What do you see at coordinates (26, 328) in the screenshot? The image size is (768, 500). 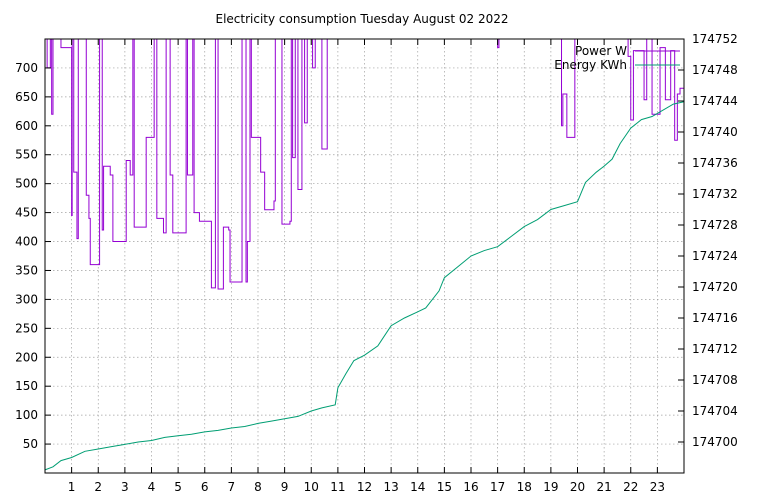 I see `y-tick-label: 250` at bounding box center [26, 328].